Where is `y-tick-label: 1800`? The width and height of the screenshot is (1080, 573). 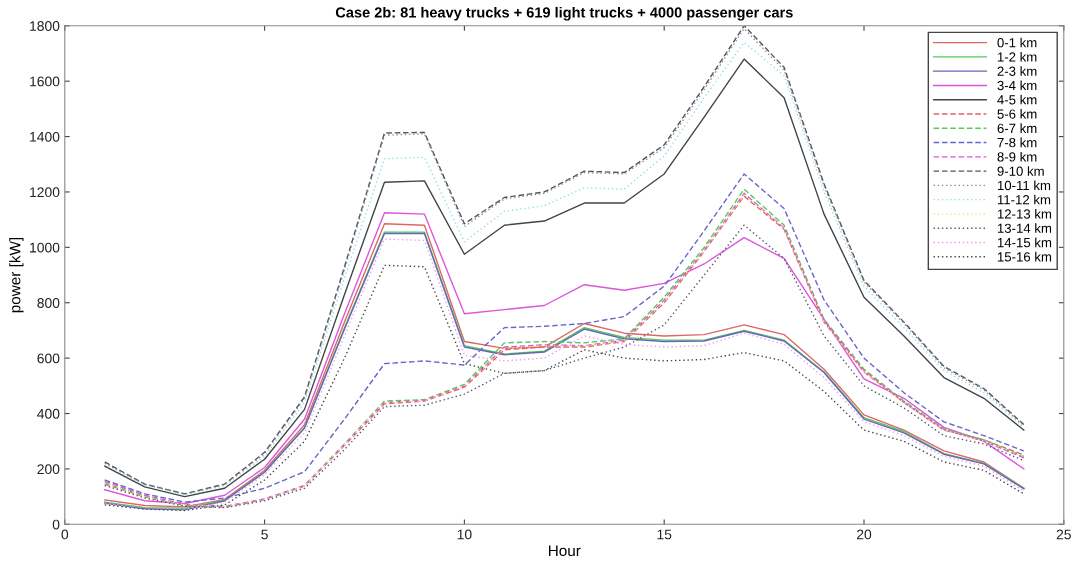 y-tick-label: 1800 is located at coordinates (45, 26).